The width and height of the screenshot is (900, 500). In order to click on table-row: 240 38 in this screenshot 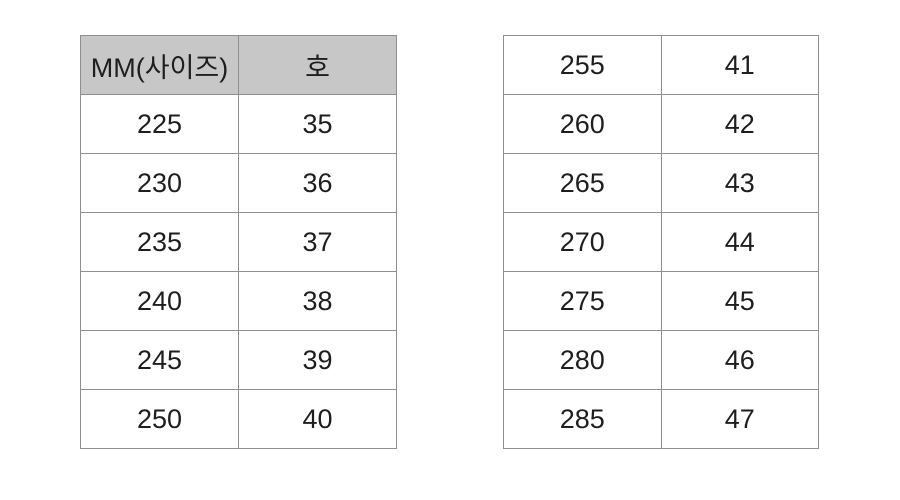, I will do `click(238, 301)`.